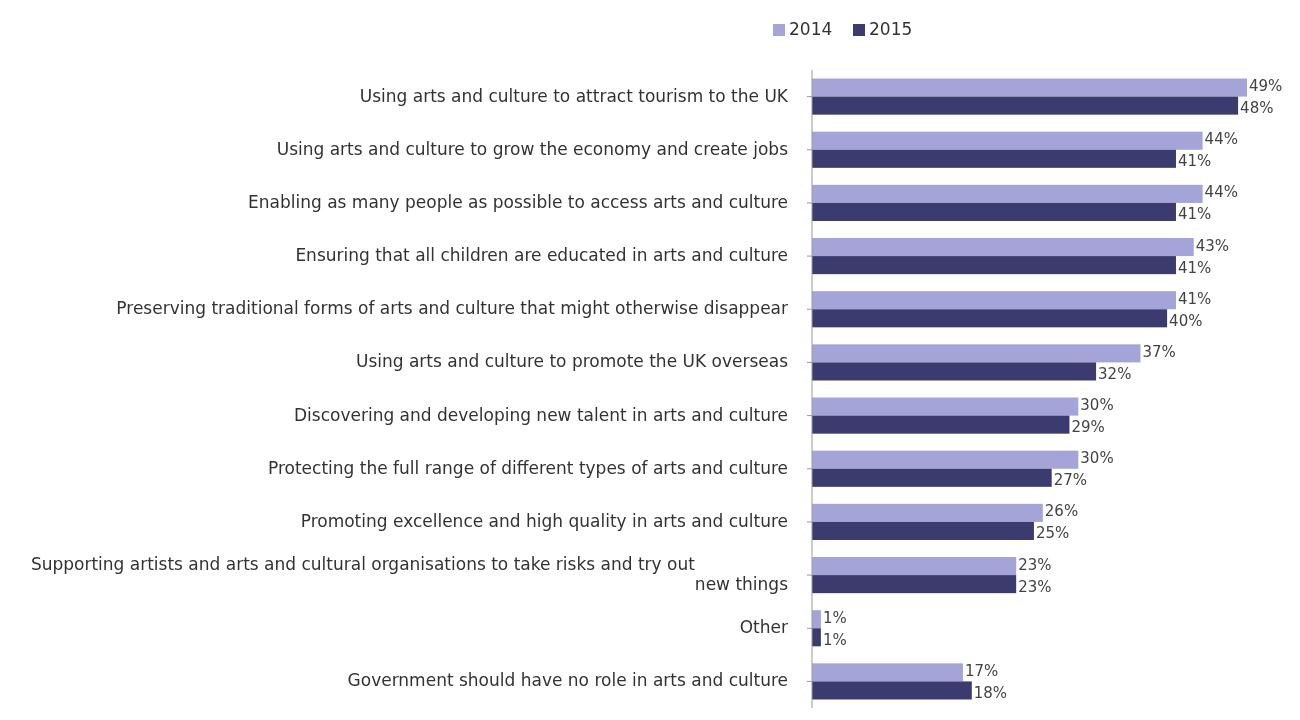  I want to click on data-label: 18%, so click(990, 692).